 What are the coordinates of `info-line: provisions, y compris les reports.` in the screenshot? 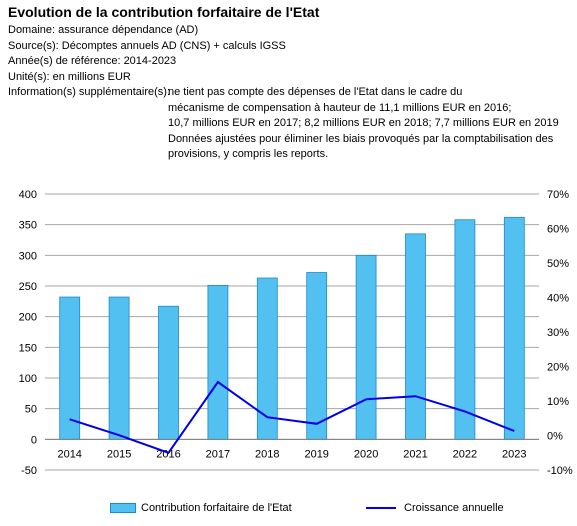 It's located at (248, 154).